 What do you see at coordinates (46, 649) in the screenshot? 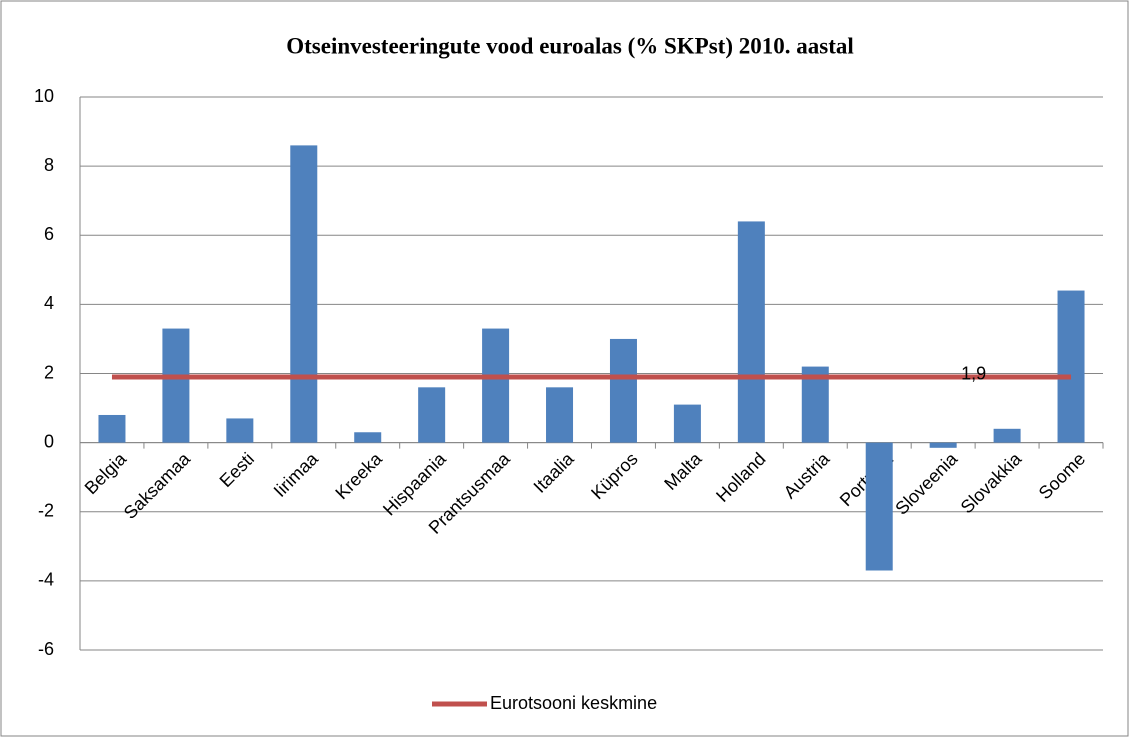
I see `y-tick-label: -6` at bounding box center [46, 649].